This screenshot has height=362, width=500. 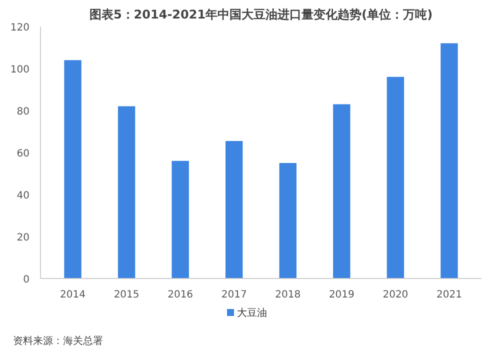 I want to click on y-tick-label: 80, so click(x=23, y=112).